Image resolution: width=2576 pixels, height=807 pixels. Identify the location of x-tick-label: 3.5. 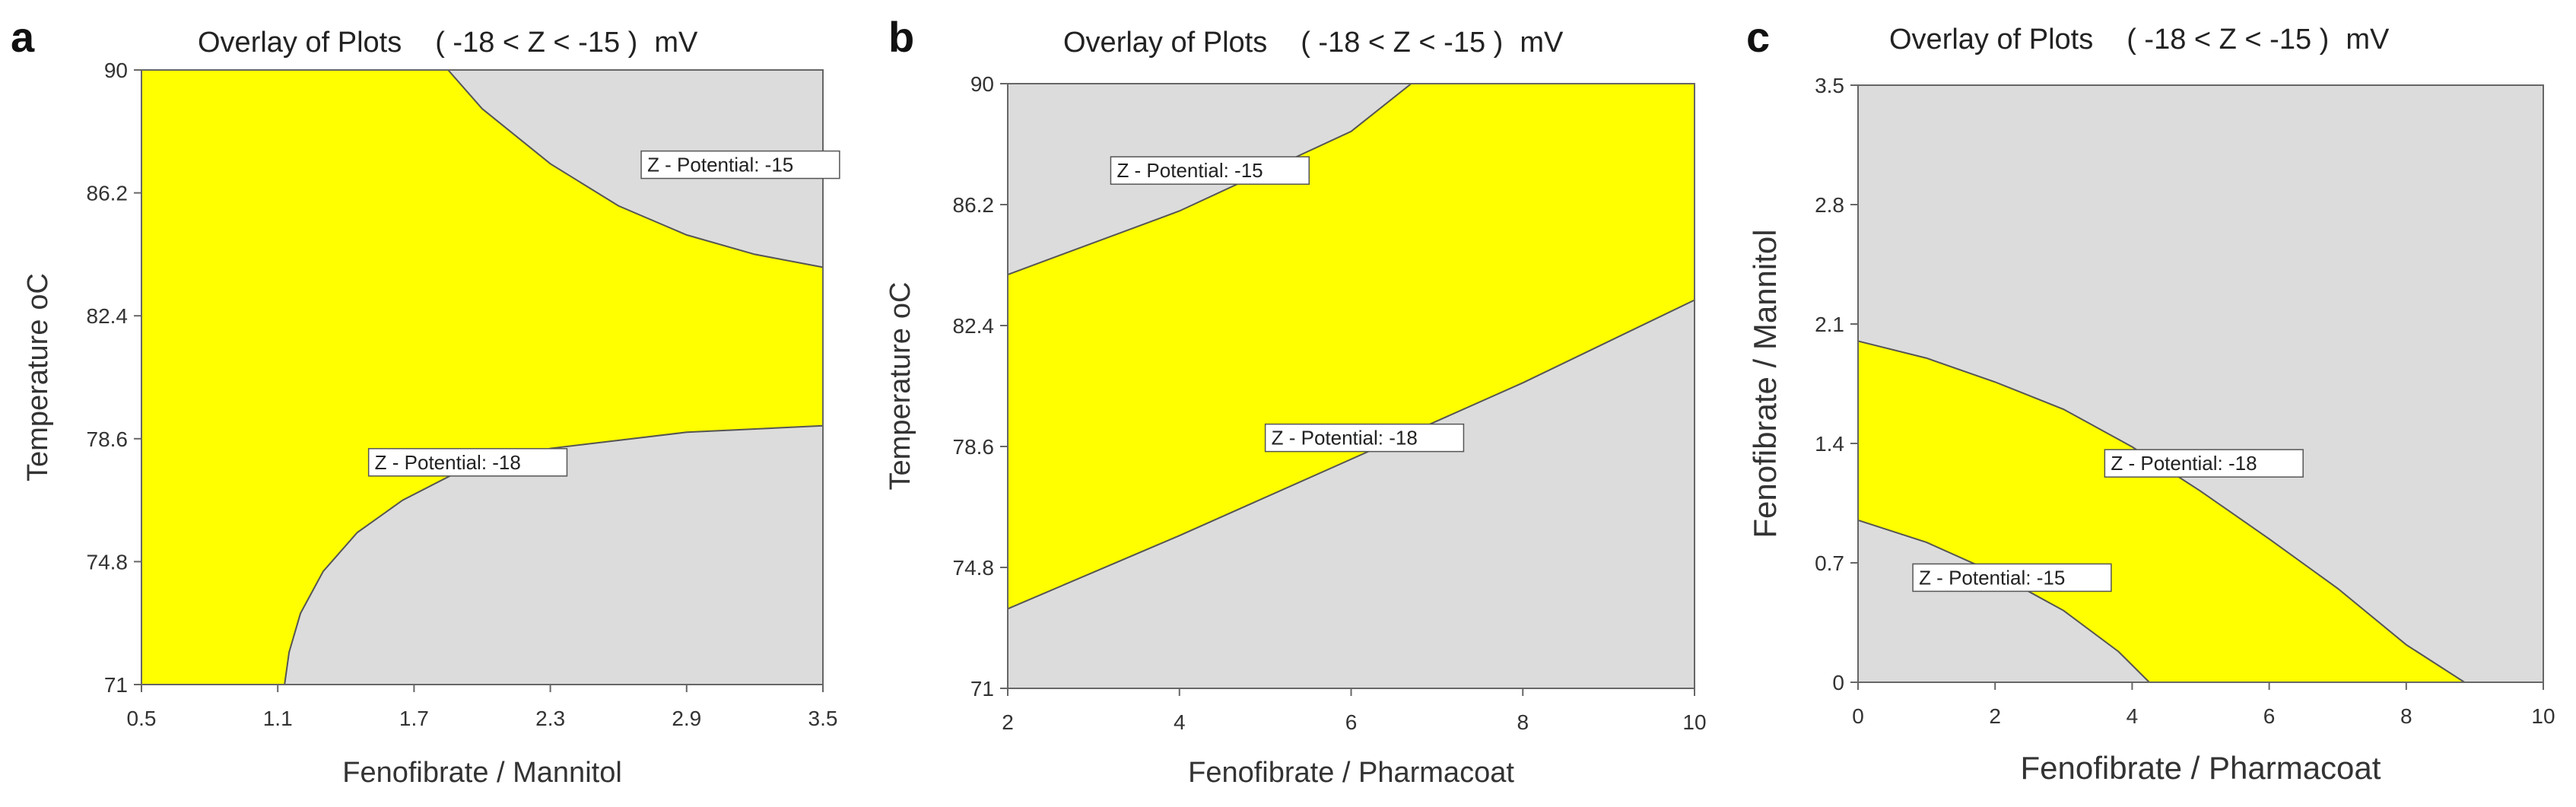
(823, 718).